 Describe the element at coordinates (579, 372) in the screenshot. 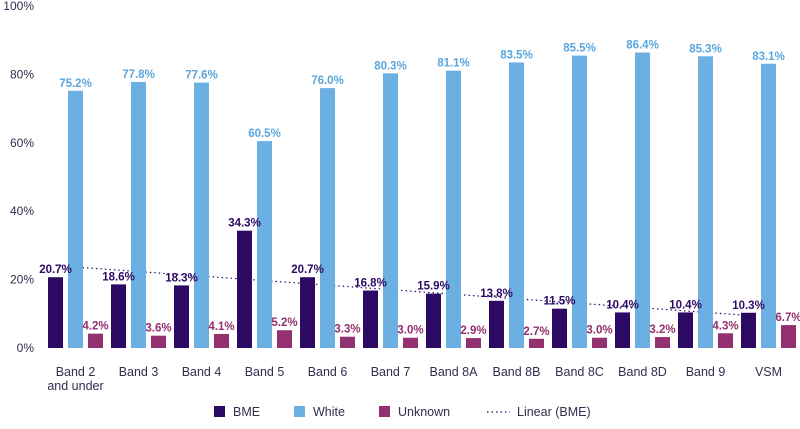

I see `x-tick-label-band-8c: Band 8C` at that location.